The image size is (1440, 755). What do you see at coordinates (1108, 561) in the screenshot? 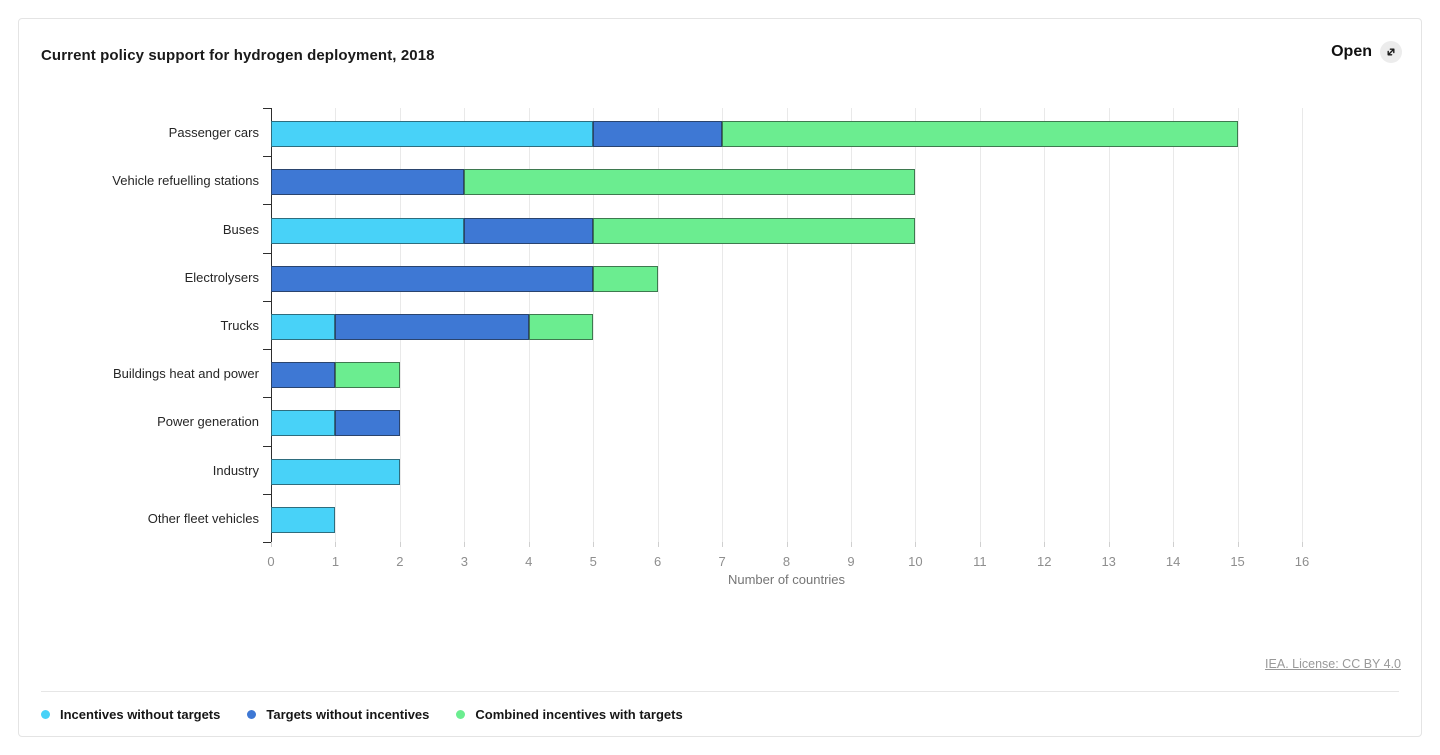
I see `x-tick-label: 13` at bounding box center [1108, 561].